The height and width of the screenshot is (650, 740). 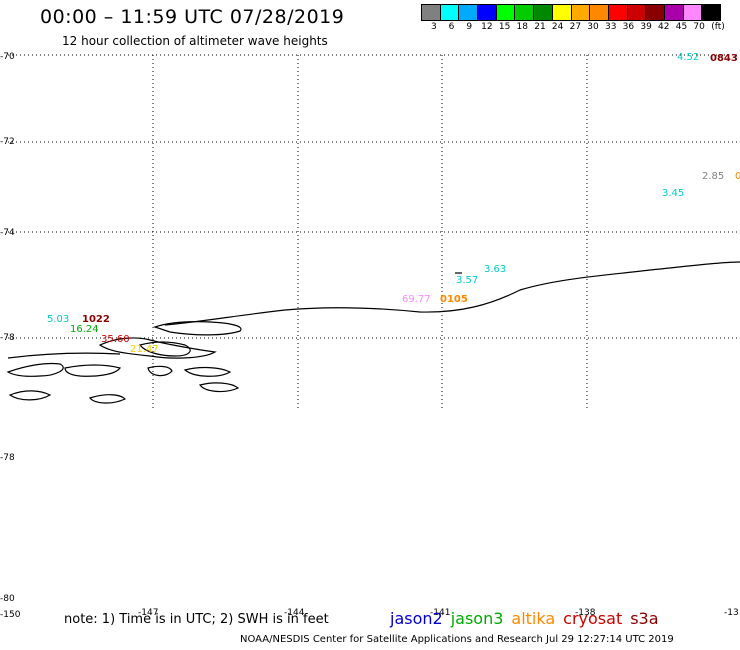 I want to click on wave-value: 0843, so click(x=724, y=58).